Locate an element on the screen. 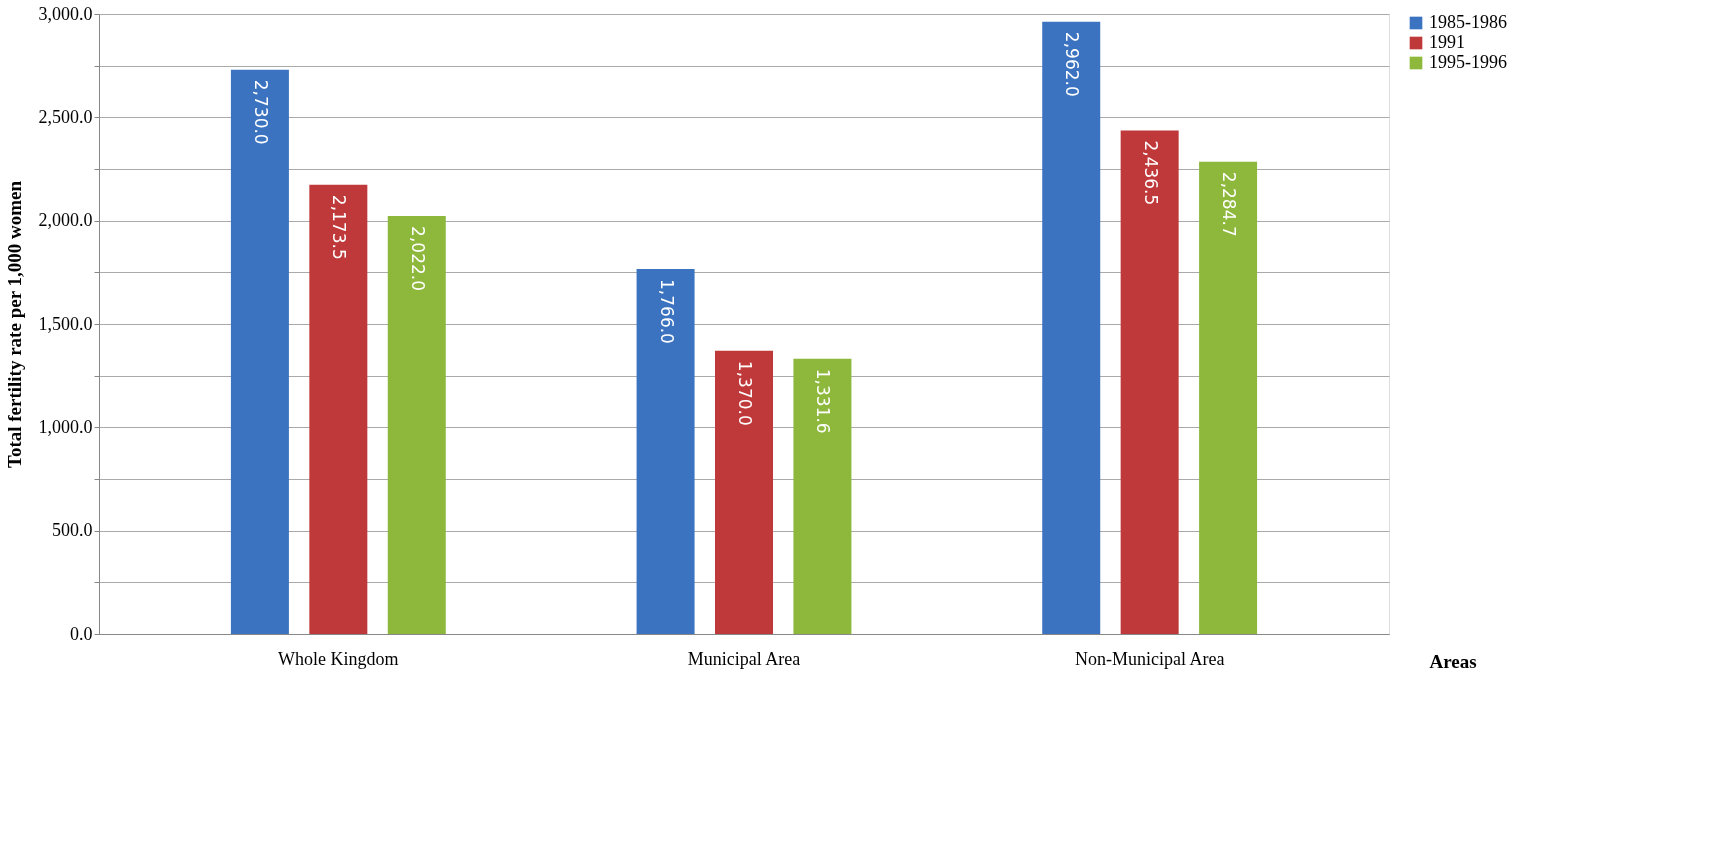 The height and width of the screenshot is (846, 1716). y-tick-label: 1,500.0 is located at coordinates (65, 323).